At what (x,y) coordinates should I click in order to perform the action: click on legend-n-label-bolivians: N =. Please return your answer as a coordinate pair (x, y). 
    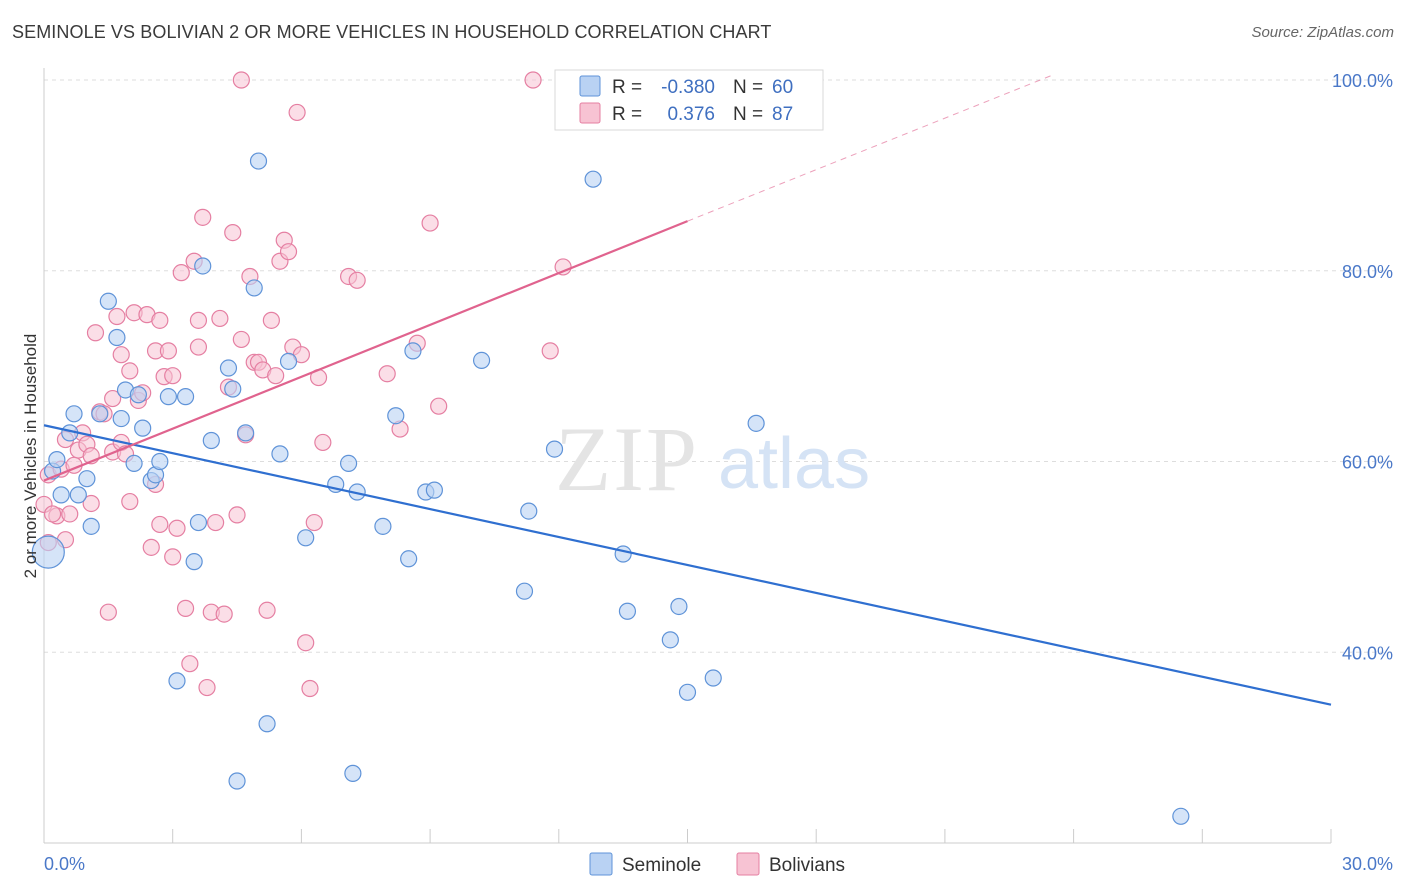
    Looking at the image, I should click on (748, 114).